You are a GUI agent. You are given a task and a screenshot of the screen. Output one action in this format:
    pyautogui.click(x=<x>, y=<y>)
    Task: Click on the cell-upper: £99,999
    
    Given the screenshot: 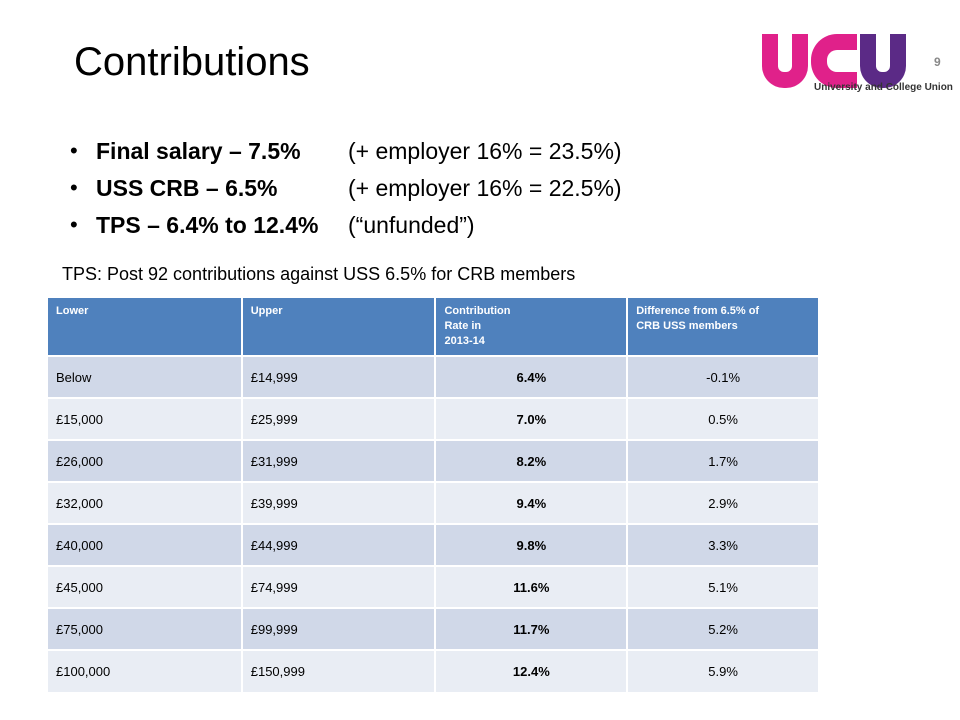 What is the action you would take?
    pyautogui.click(x=339, y=628)
    